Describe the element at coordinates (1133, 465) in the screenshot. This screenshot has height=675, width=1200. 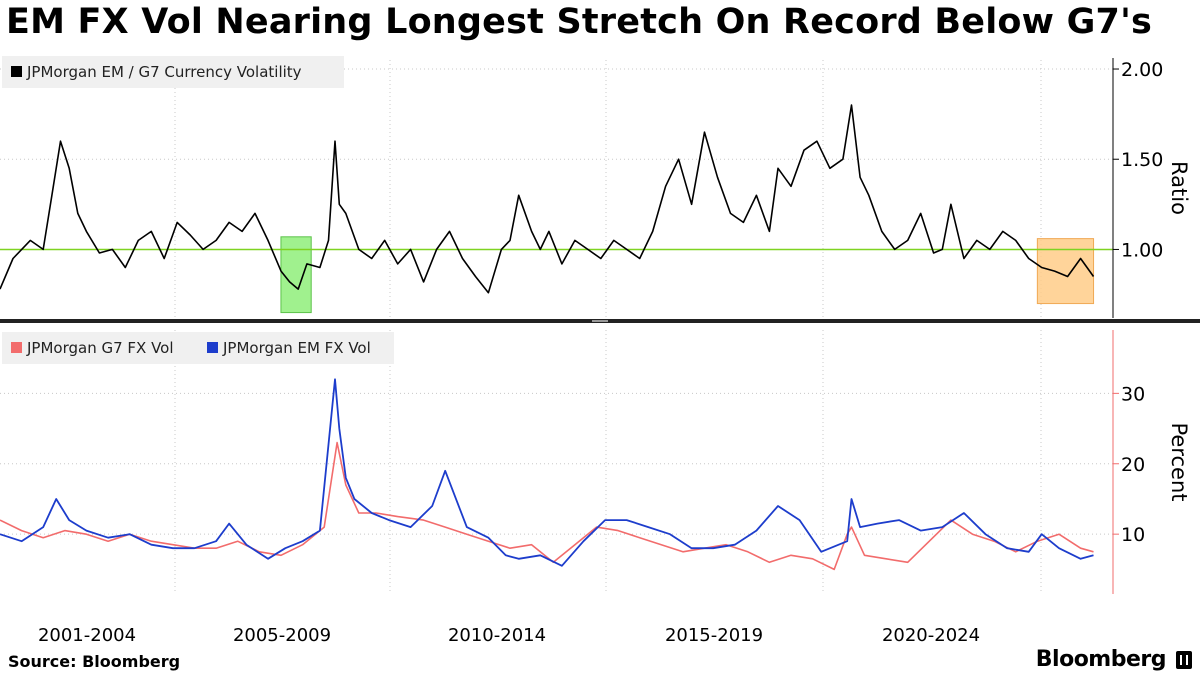
I see `y-tick-label-percent: 20` at that location.